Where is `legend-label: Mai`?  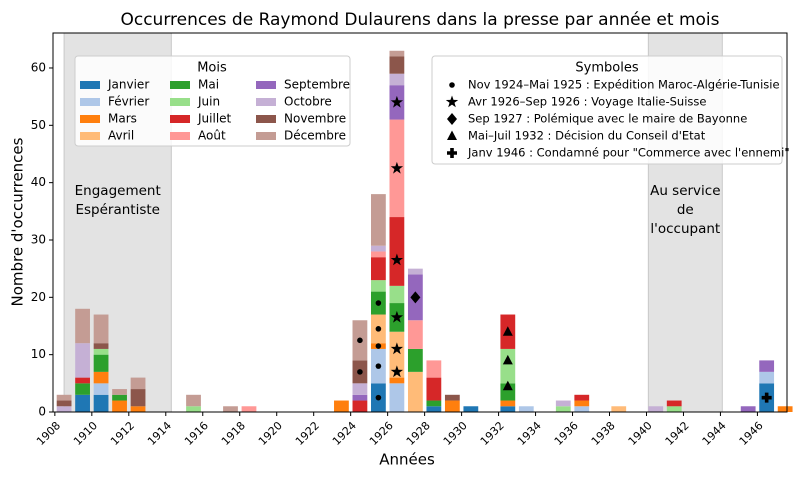
legend-label: Mai is located at coordinates (208, 85).